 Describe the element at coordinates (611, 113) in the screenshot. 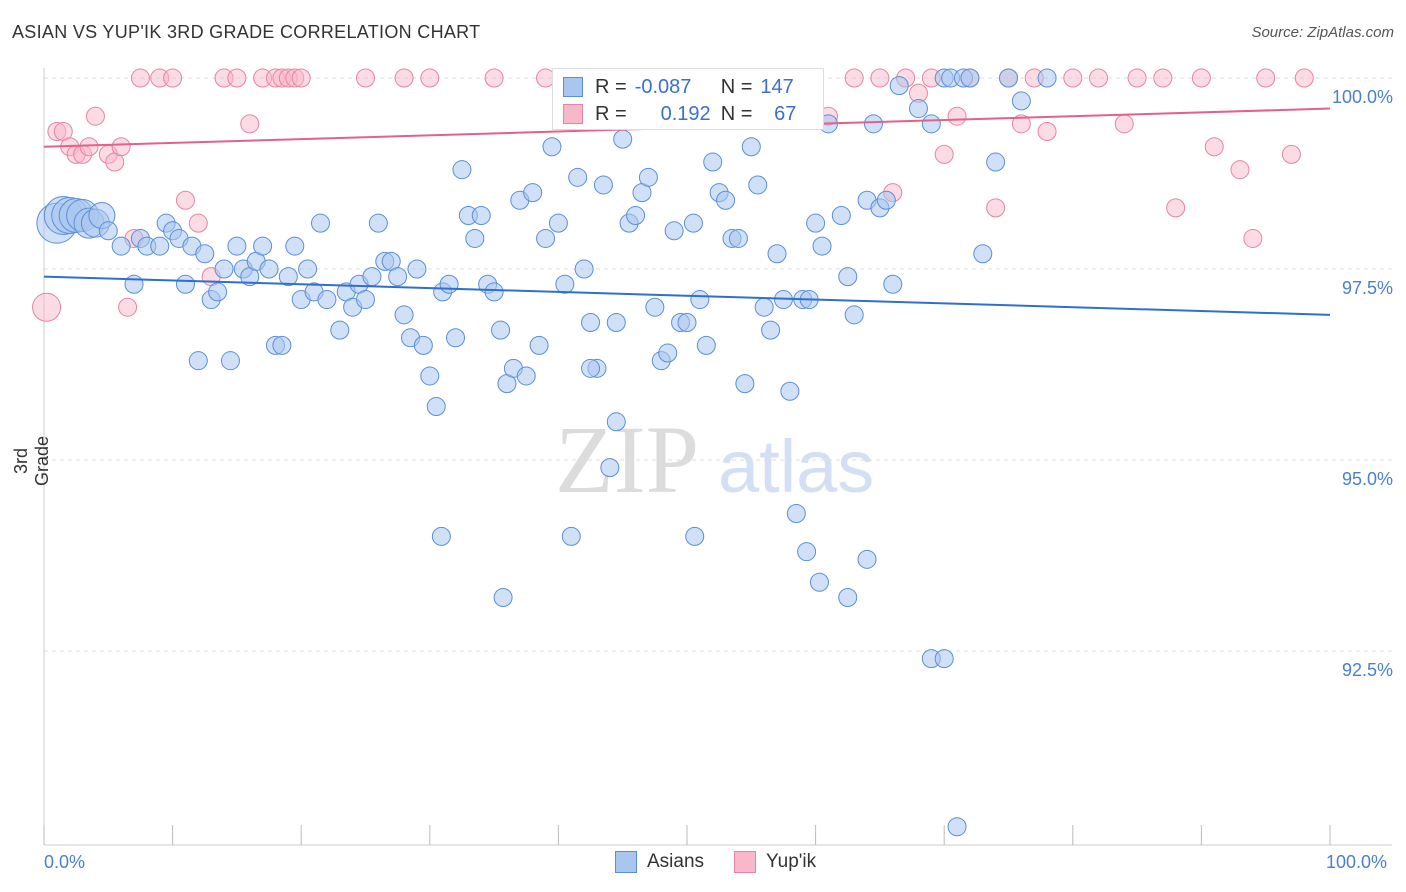

I see `yupik-r-label: R =` at that location.